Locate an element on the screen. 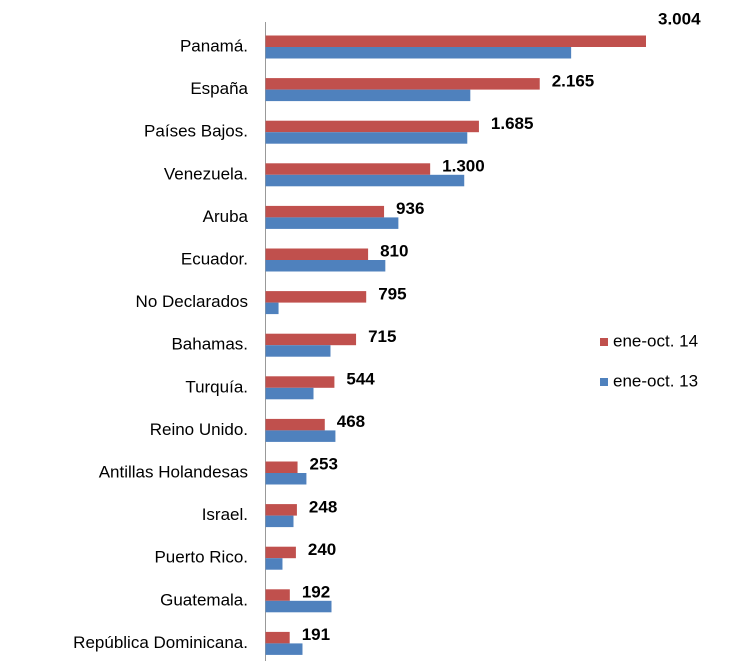 The width and height of the screenshot is (730, 661). y-tick-label: Venezuela. is located at coordinates (206, 173).